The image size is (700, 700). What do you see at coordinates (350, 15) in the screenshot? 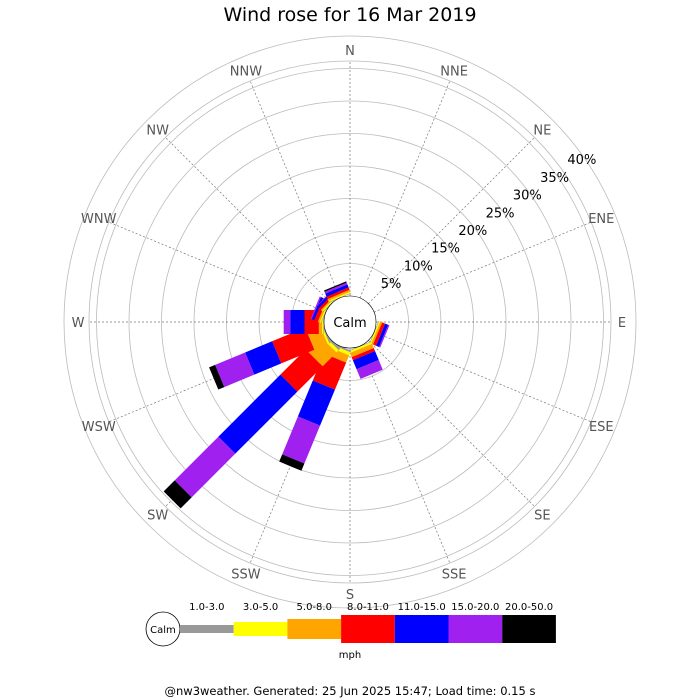
I see `chart-title: Wind rose for 16 Mar 2019` at bounding box center [350, 15].